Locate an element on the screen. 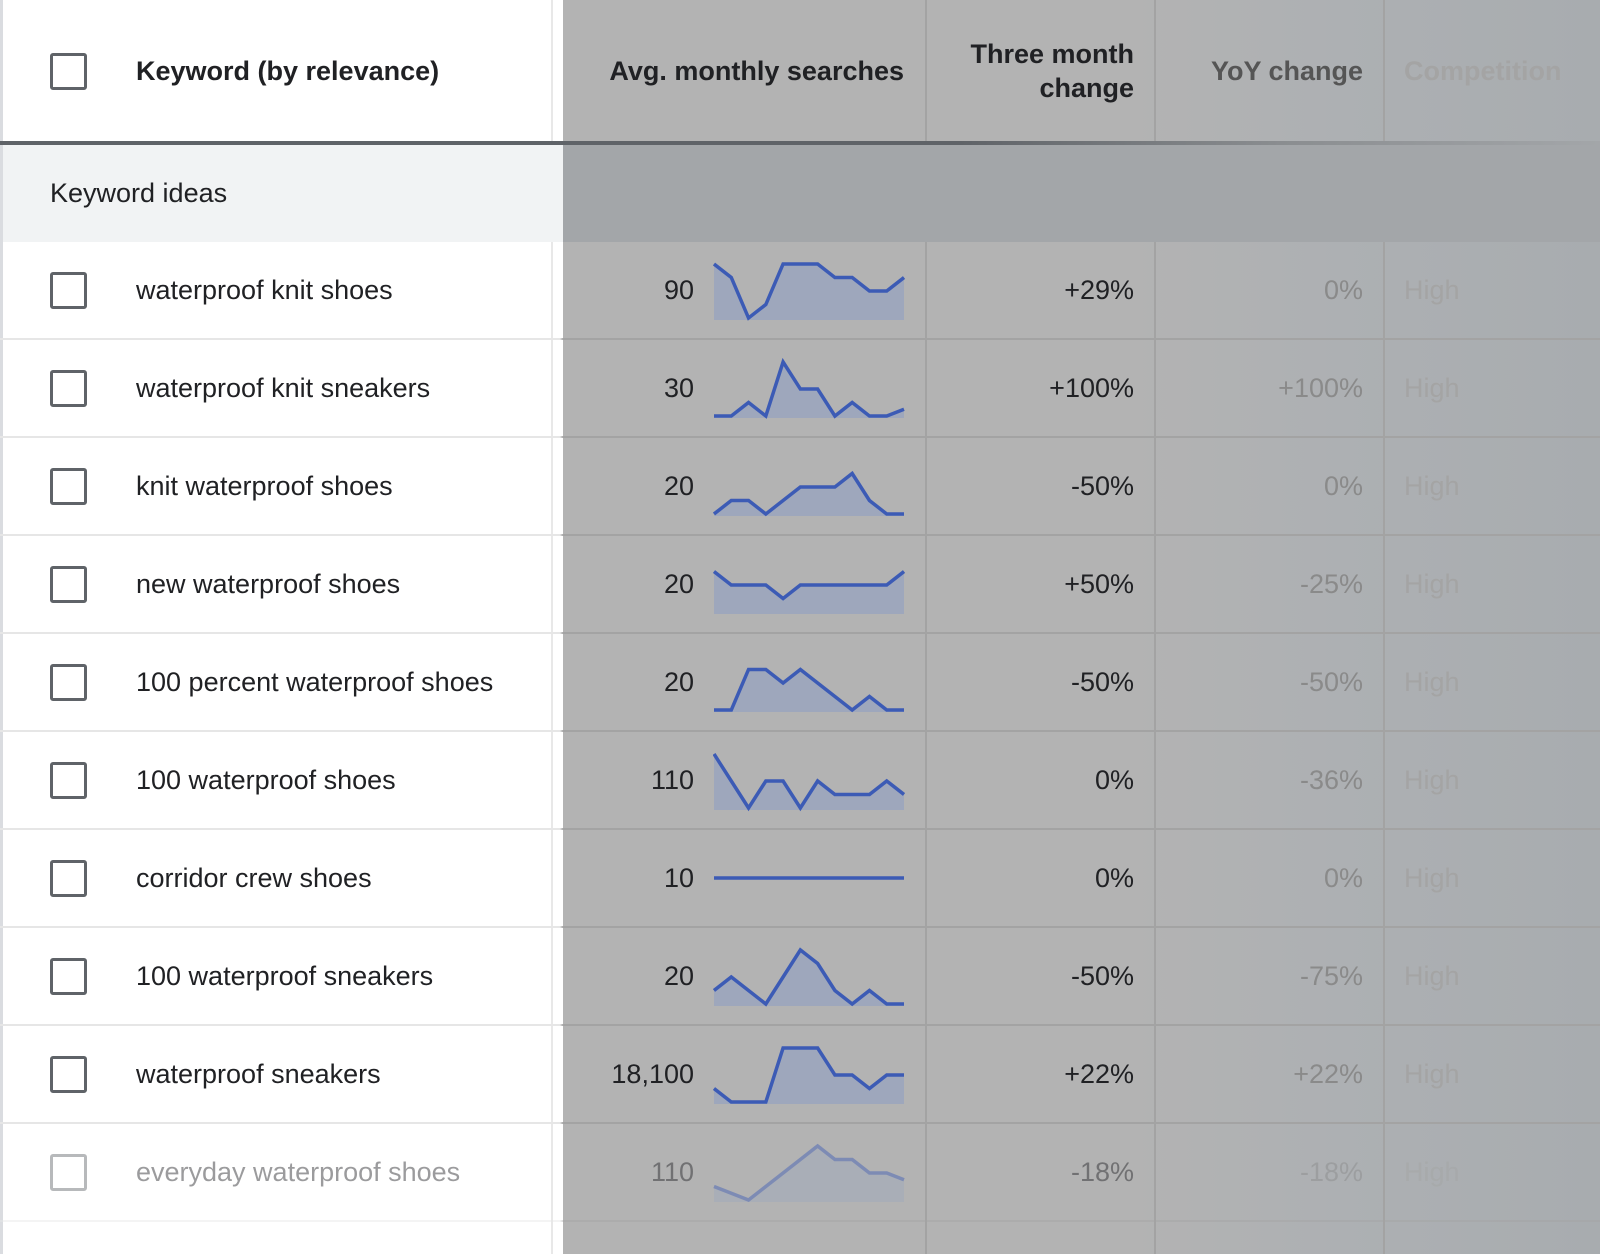  three-month-change-value: +50% is located at coordinates (1099, 584).